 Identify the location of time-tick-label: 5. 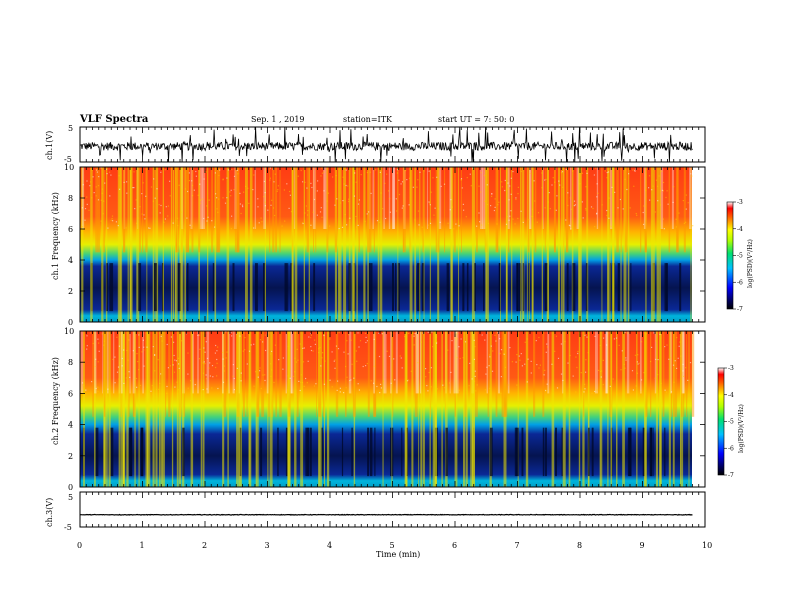
(392, 545).